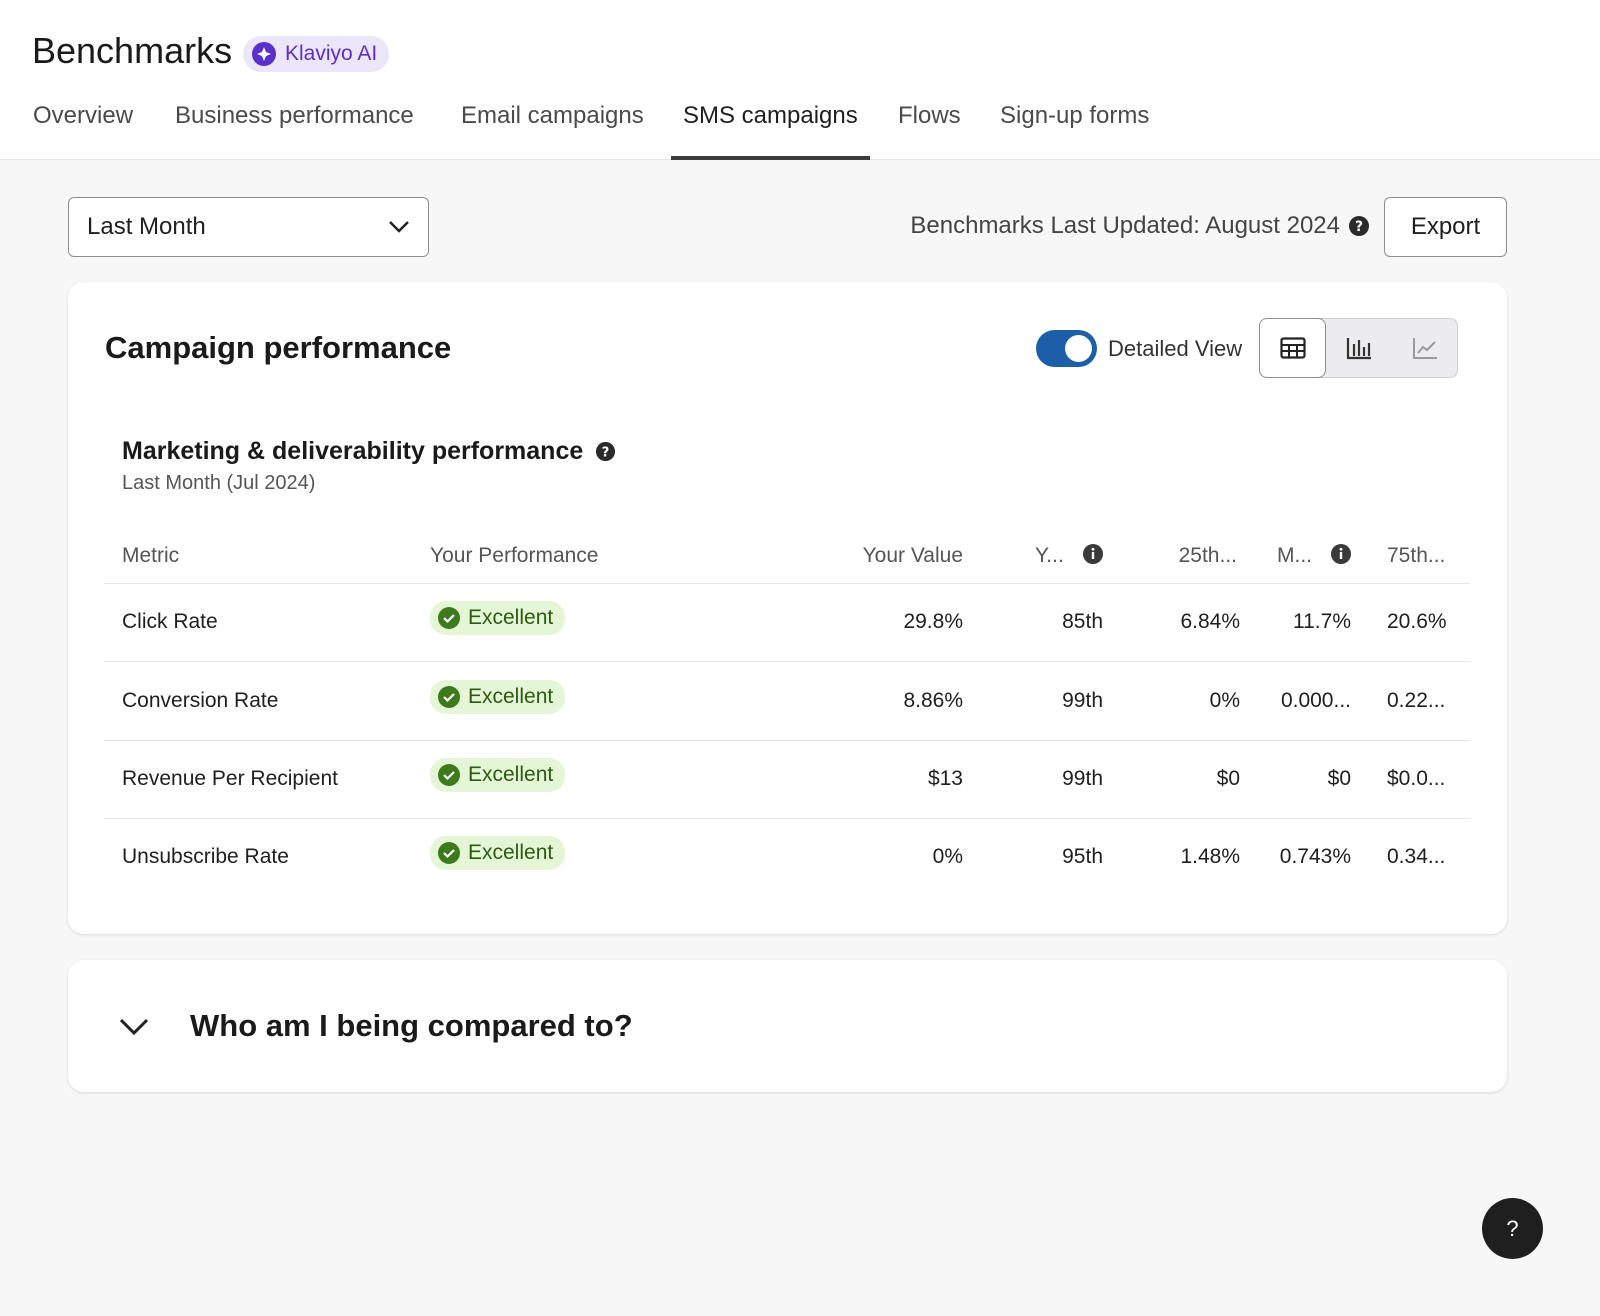  Describe the element at coordinates (219, 483) in the screenshot. I see `section-subtitle: Last Month (Jul 2024)` at that location.